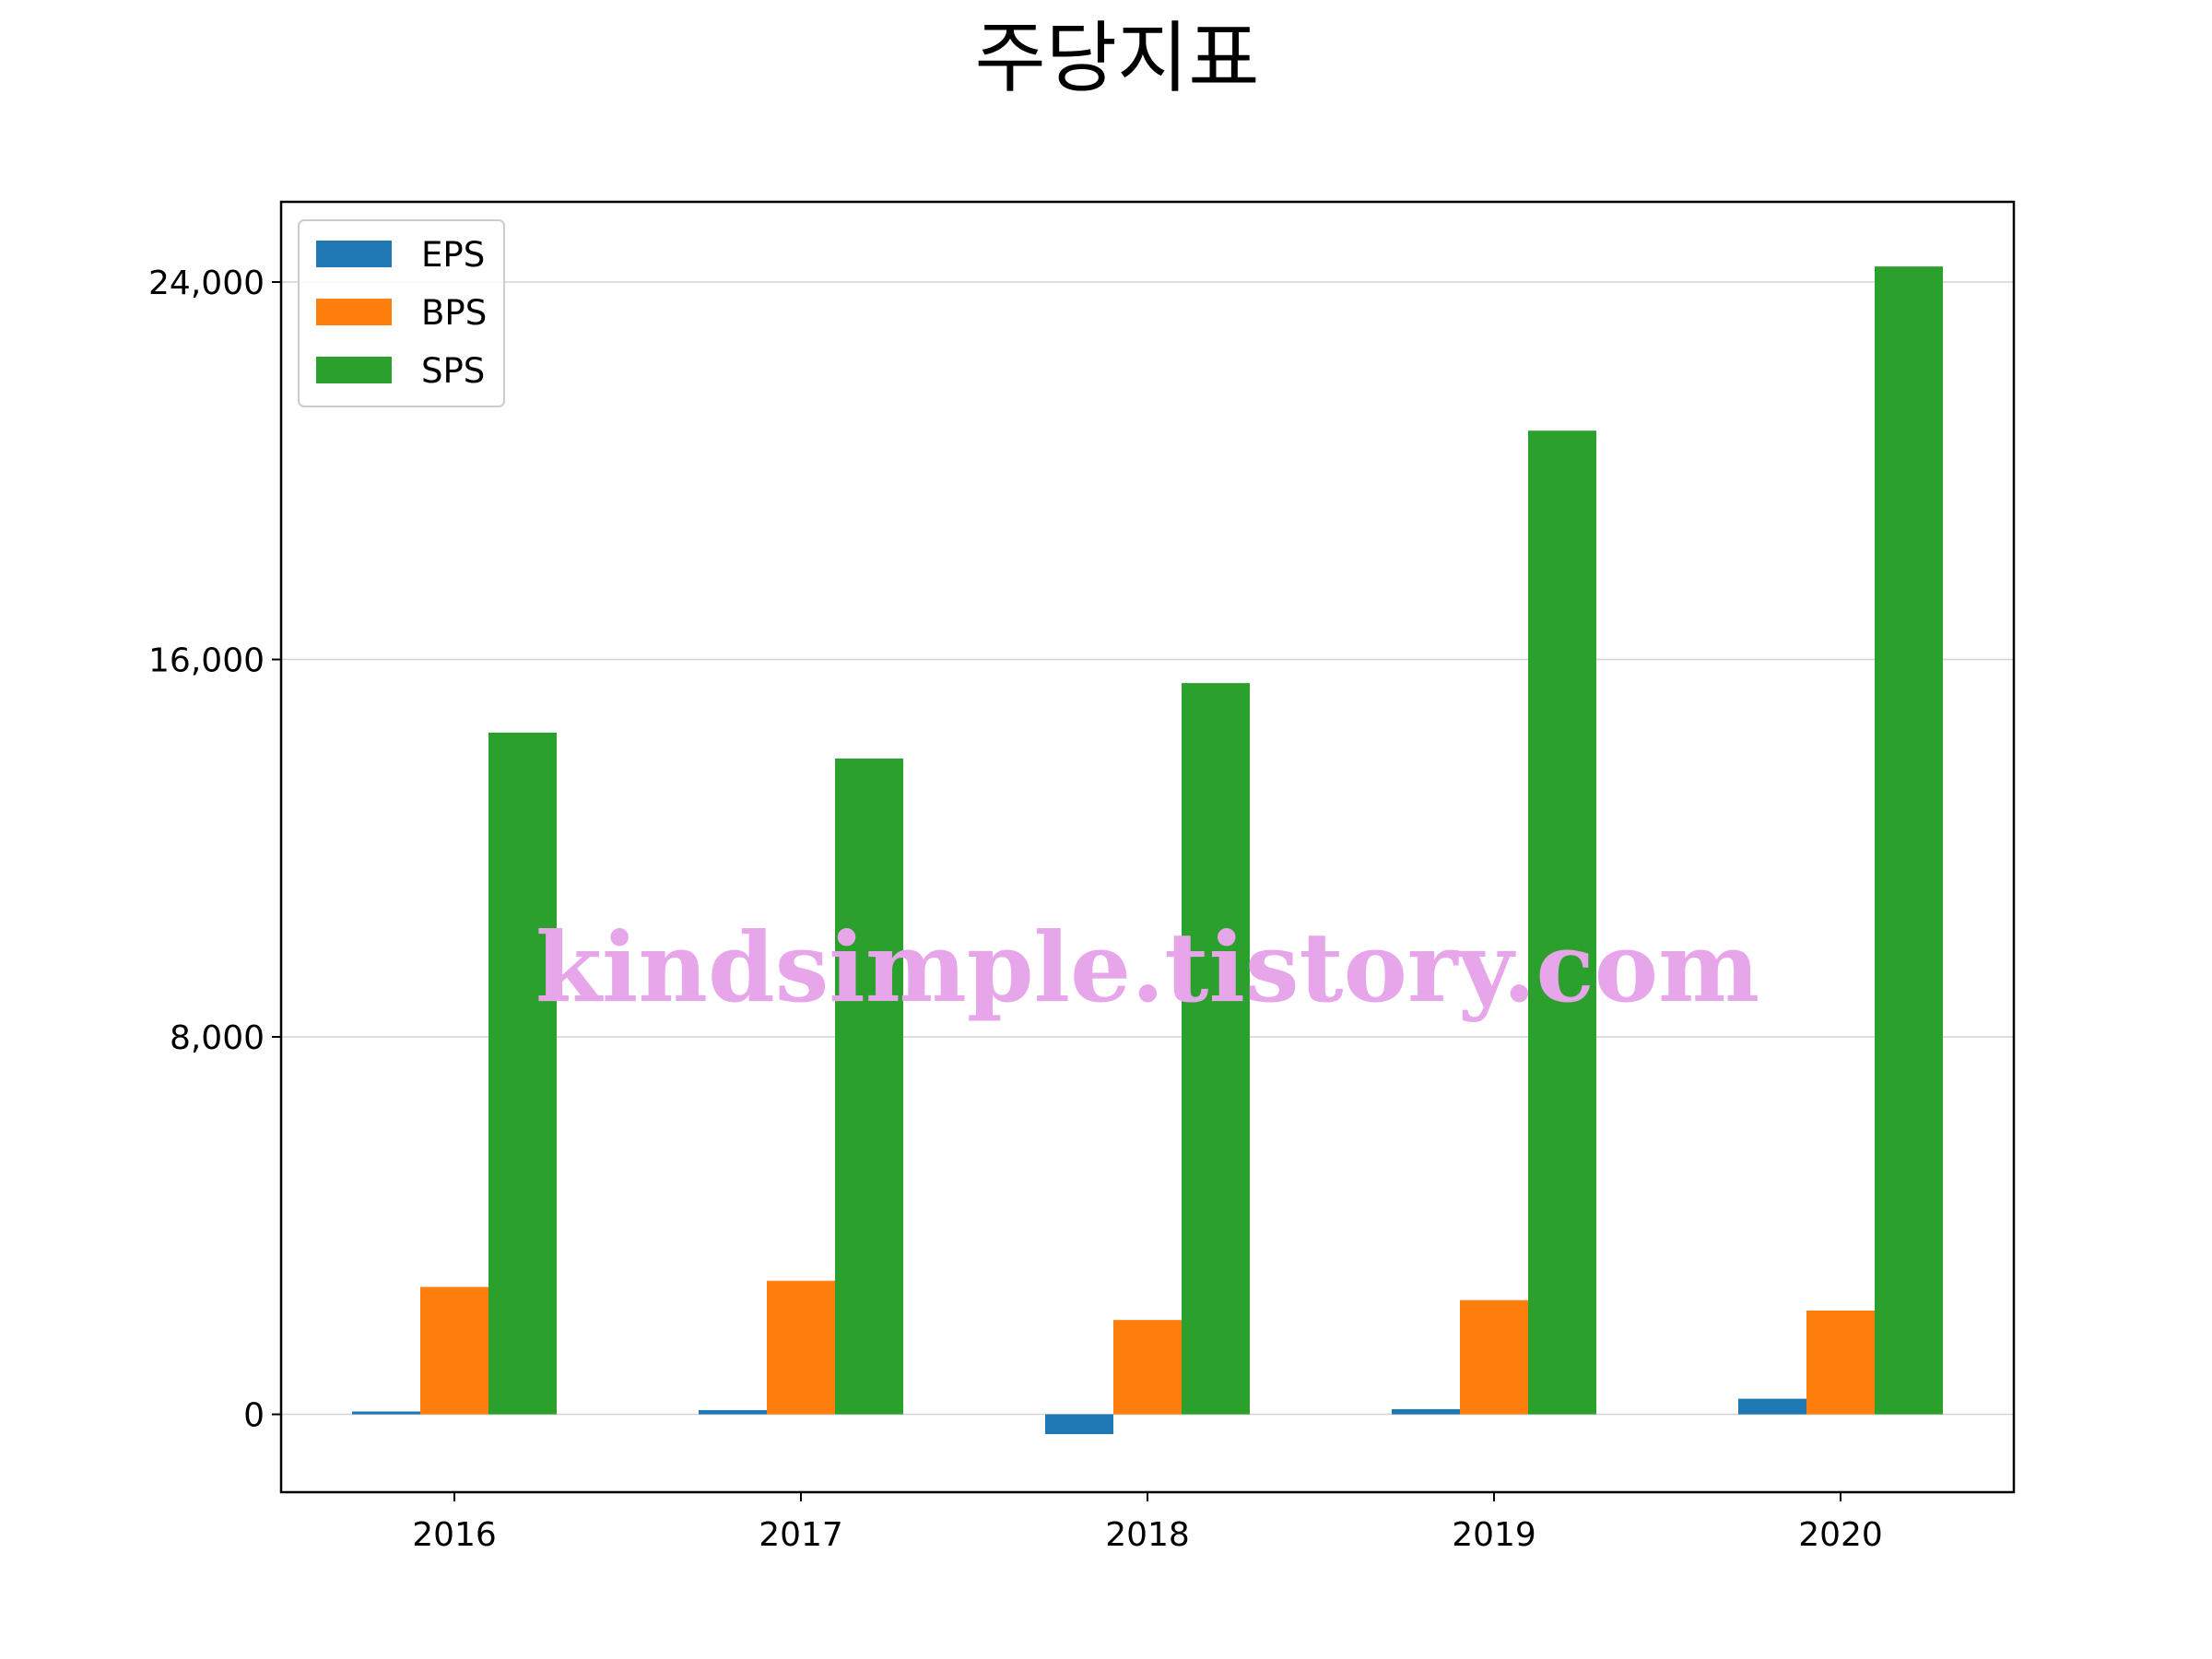  What do you see at coordinates (733, 1412) in the screenshot?
I see `bar-eps-2017` at bounding box center [733, 1412].